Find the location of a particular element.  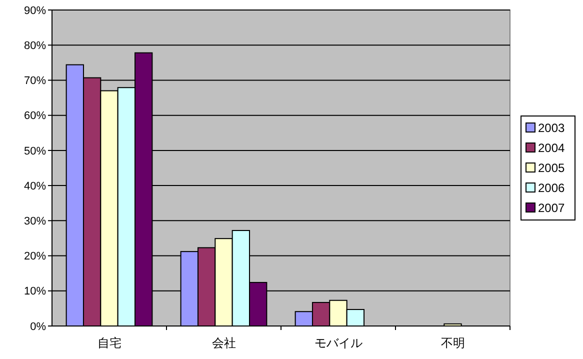

y-tick-label: 20% is located at coordinates (35, 256).